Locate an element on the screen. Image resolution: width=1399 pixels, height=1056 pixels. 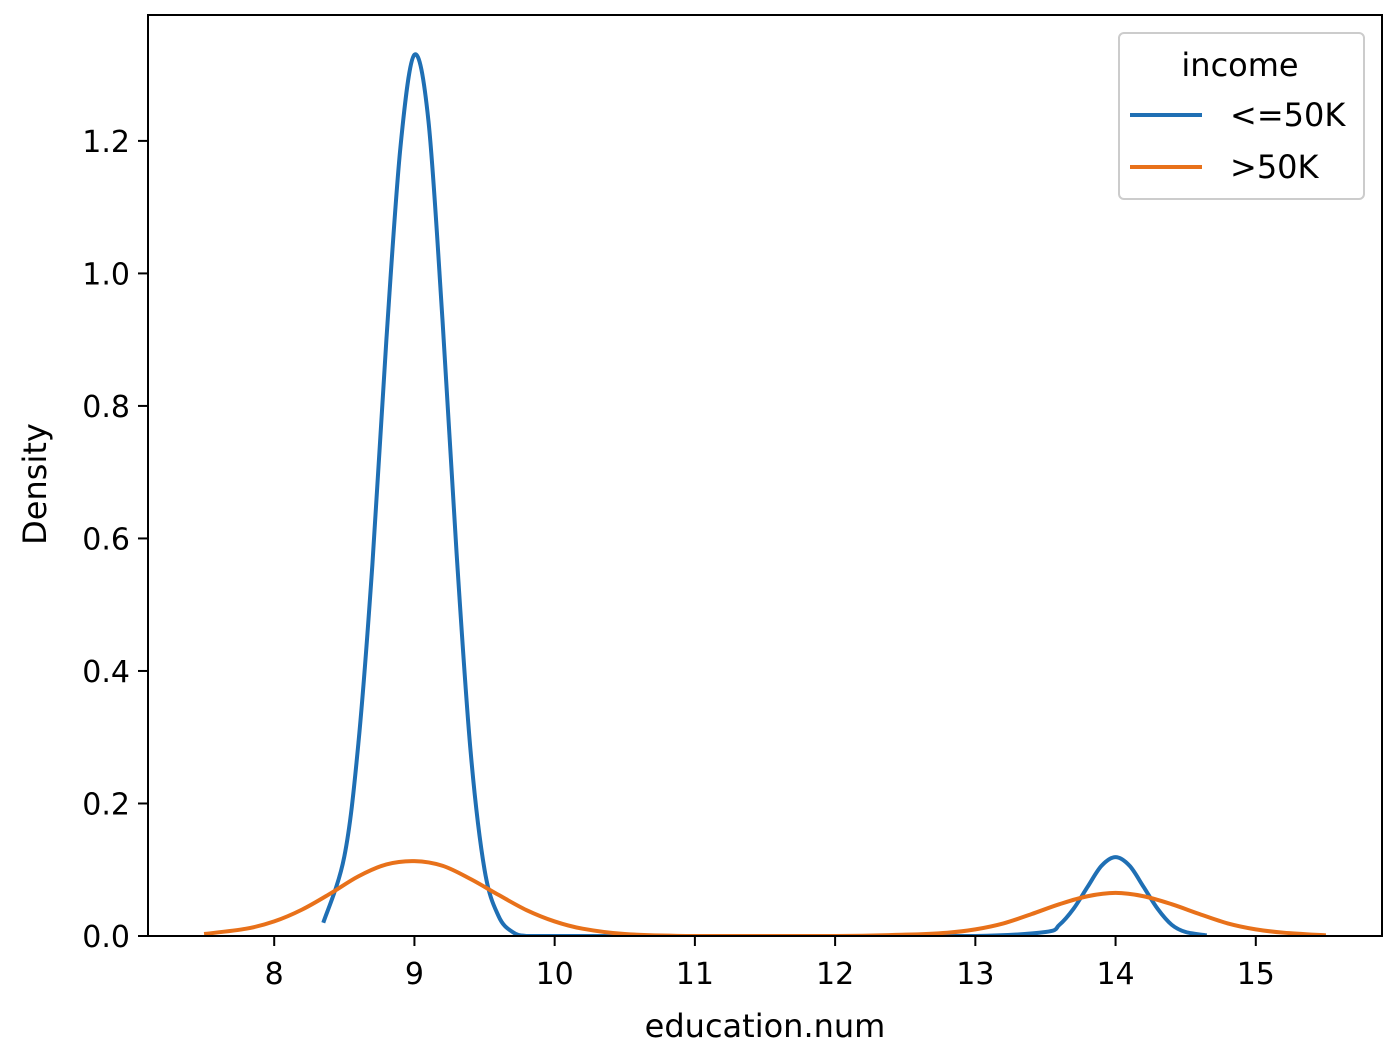
x-tick-label: 10 is located at coordinates (555, 974).